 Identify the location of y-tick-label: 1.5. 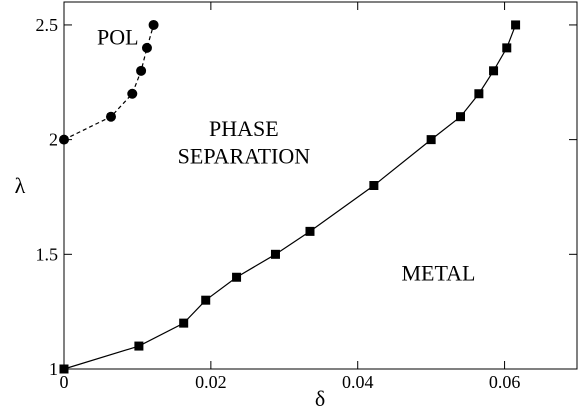
(47, 254).